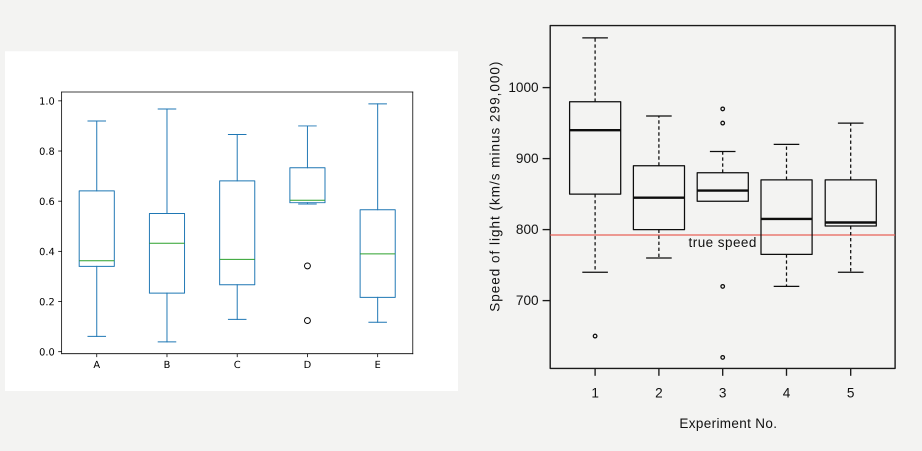  What do you see at coordinates (527, 229) in the screenshot?
I see `svg-text: 800` at bounding box center [527, 229].